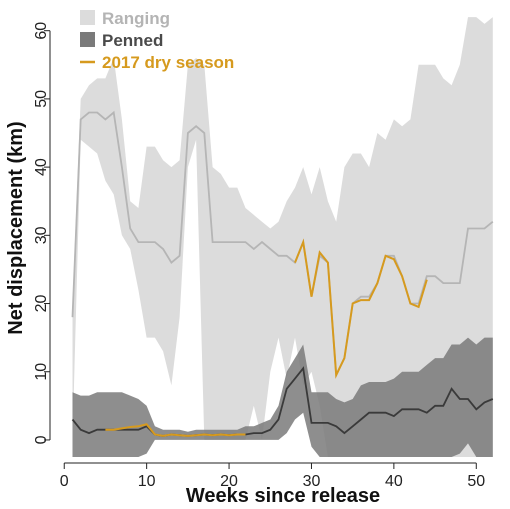 The height and width of the screenshot is (509, 510). What do you see at coordinates (147, 481) in the screenshot?
I see `x-tick-label: 10` at bounding box center [147, 481].